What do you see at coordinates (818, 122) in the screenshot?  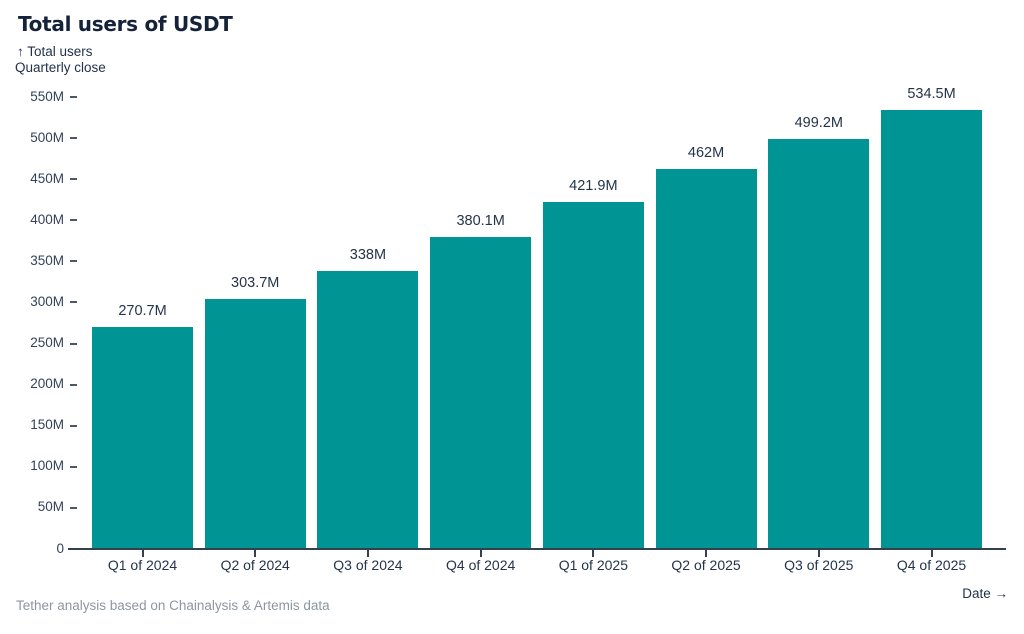 I see `bar-value-label: 499.2M` at bounding box center [818, 122].